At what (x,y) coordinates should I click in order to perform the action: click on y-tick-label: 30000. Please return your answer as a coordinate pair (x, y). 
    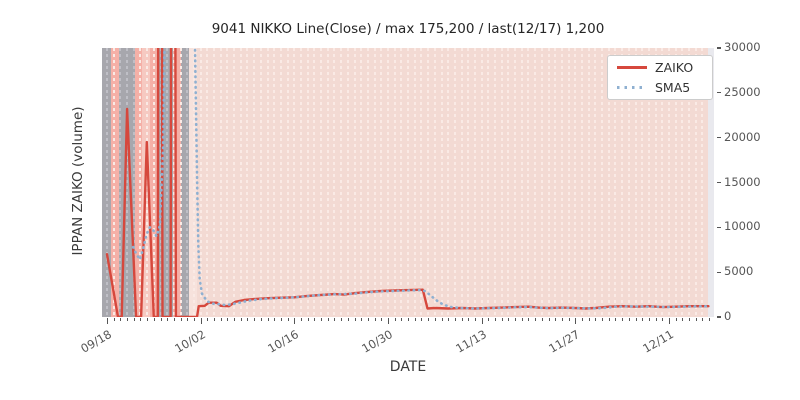
    Looking at the image, I should click on (742, 47).